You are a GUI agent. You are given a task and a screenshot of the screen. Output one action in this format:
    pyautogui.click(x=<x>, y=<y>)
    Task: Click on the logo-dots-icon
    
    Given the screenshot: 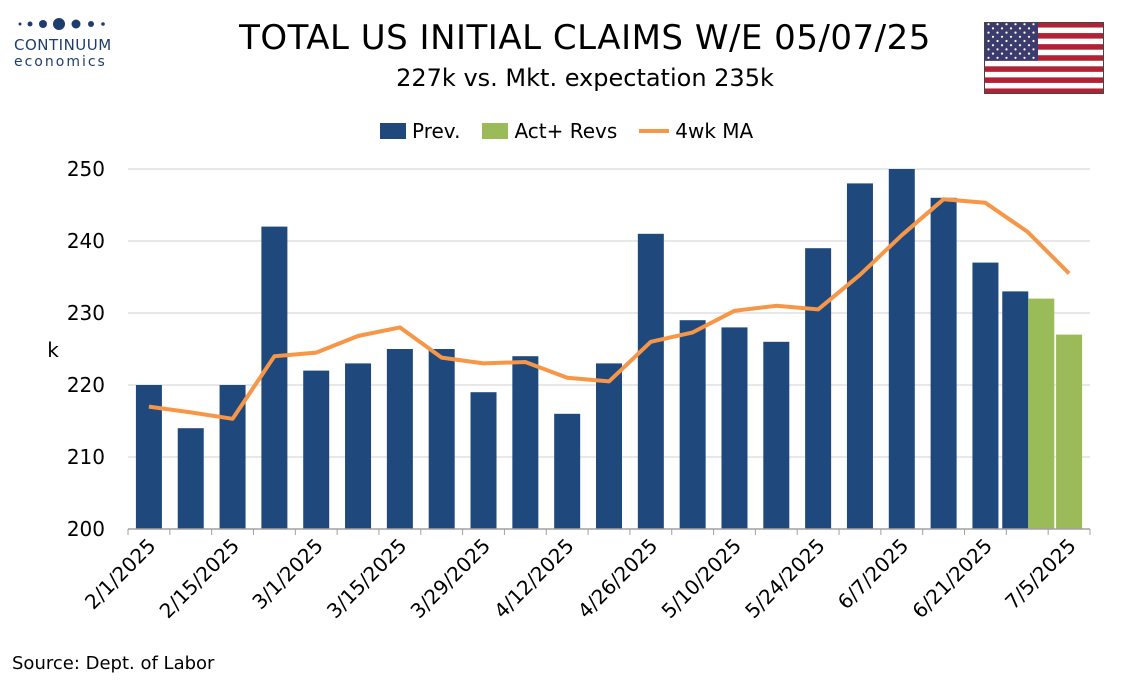 What is the action you would take?
    pyautogui.click(x=74, y=24)
    